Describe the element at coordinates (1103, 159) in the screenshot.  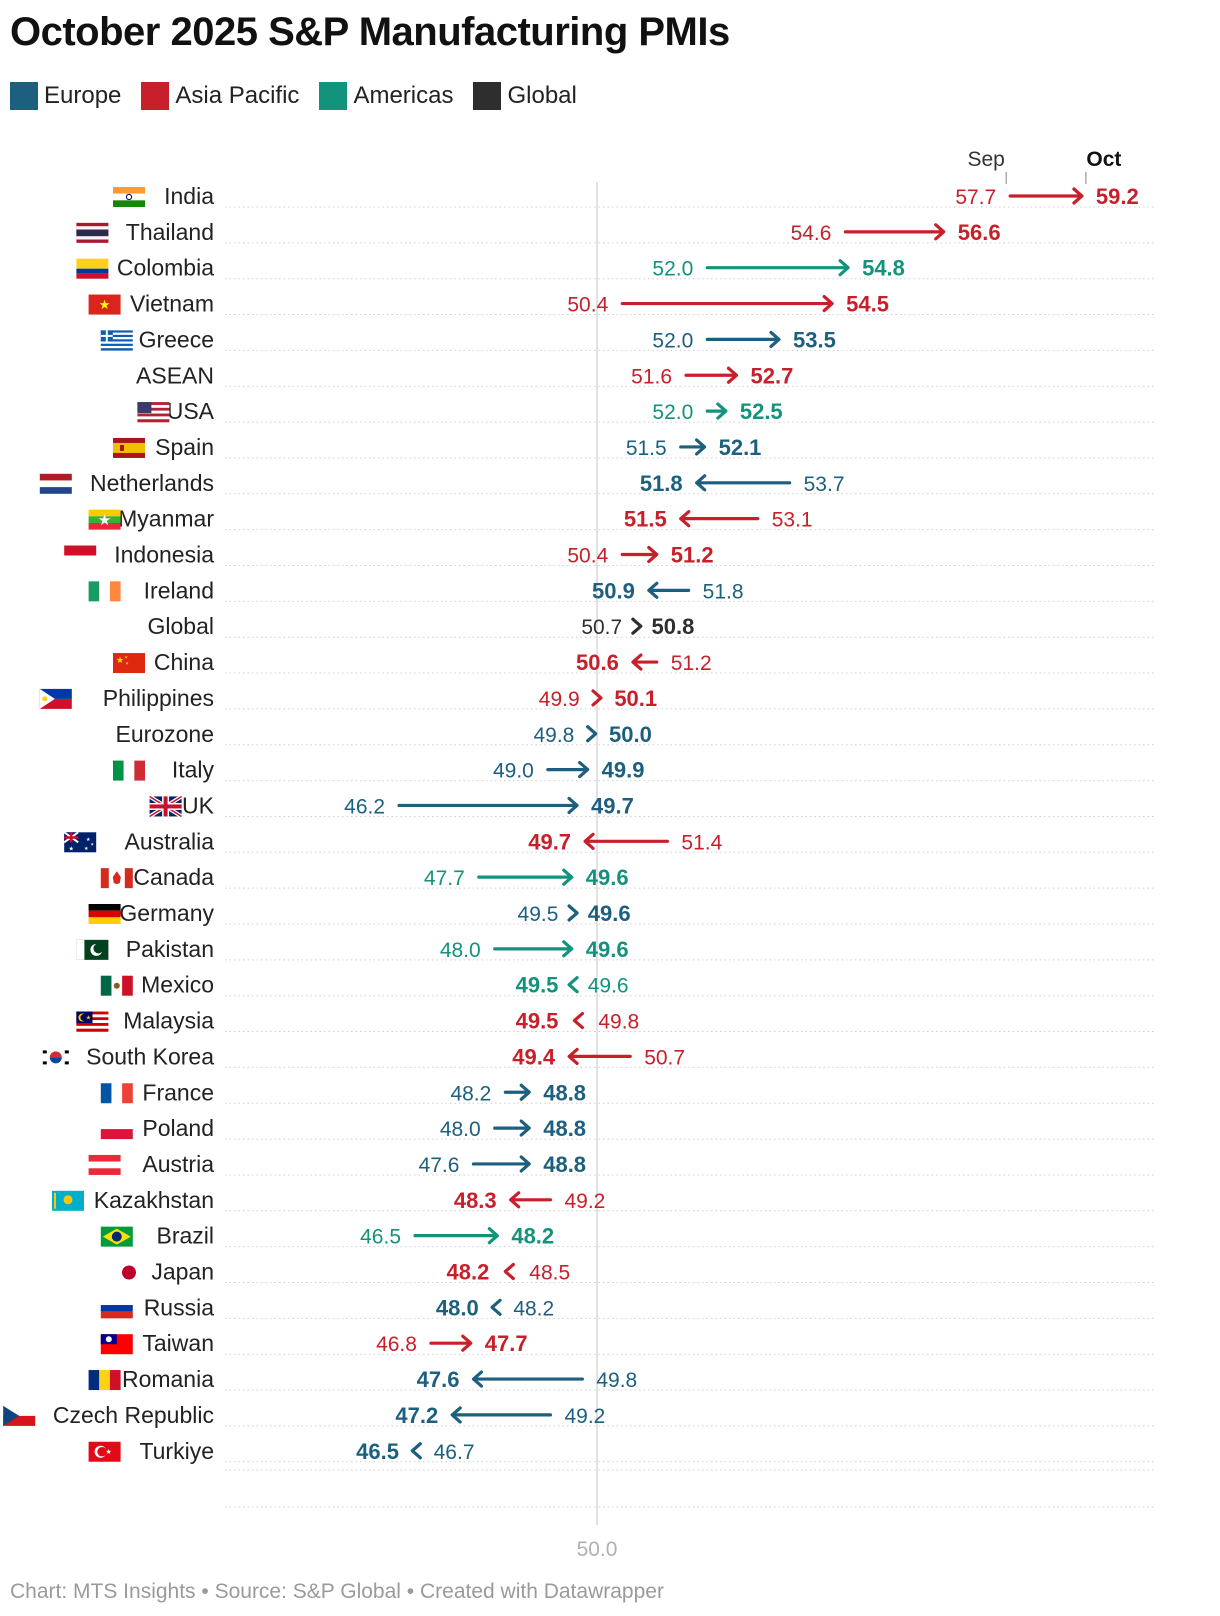
I see `header-oct-label: Oct` at that location.